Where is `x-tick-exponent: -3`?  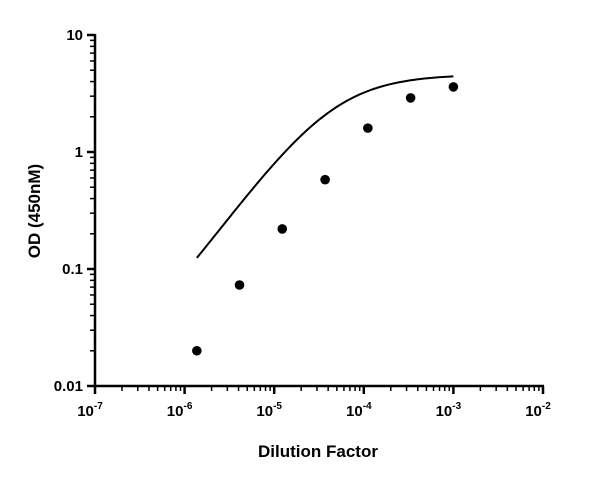
x-tick-exponent: -3 is located at coordinates (456, 406).